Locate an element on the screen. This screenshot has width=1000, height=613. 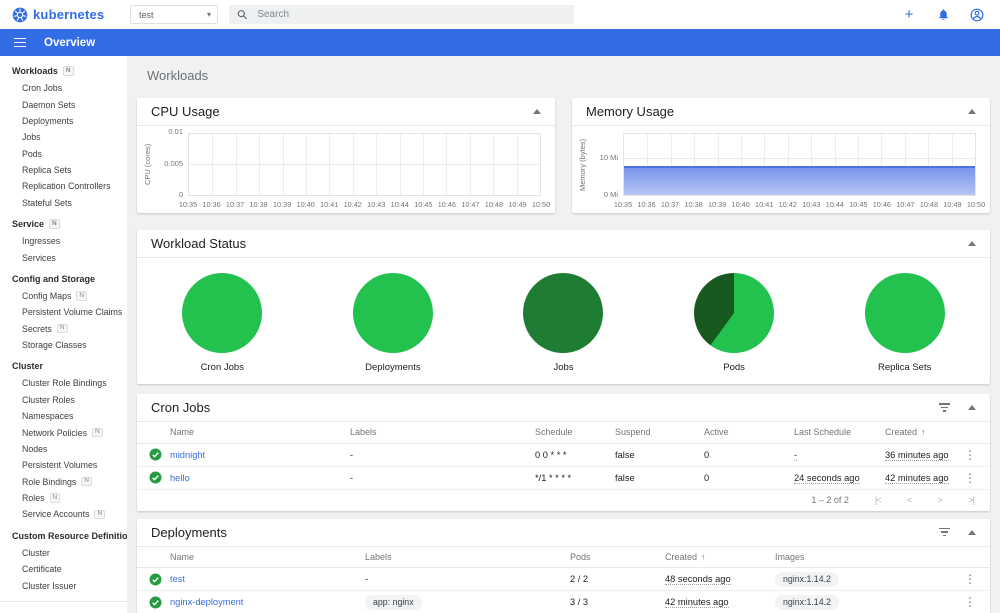
image-chip: nginx:1.14.2 is located at coordinates (807, 602).